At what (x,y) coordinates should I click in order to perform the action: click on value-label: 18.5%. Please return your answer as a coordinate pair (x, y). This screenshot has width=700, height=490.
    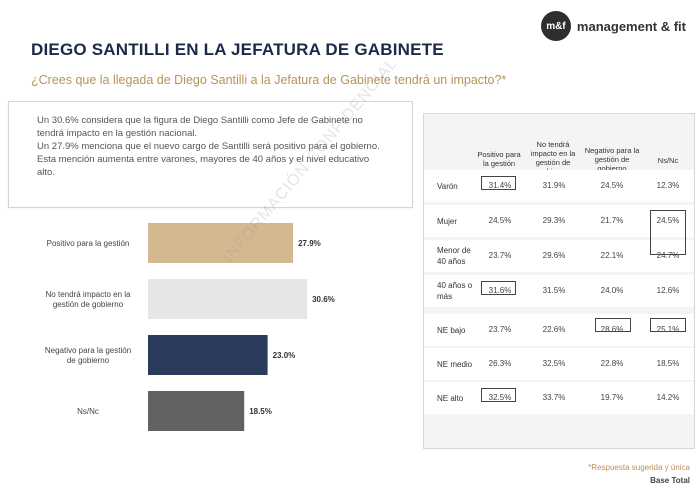
    Looking at the image, I should click on (260, 411).